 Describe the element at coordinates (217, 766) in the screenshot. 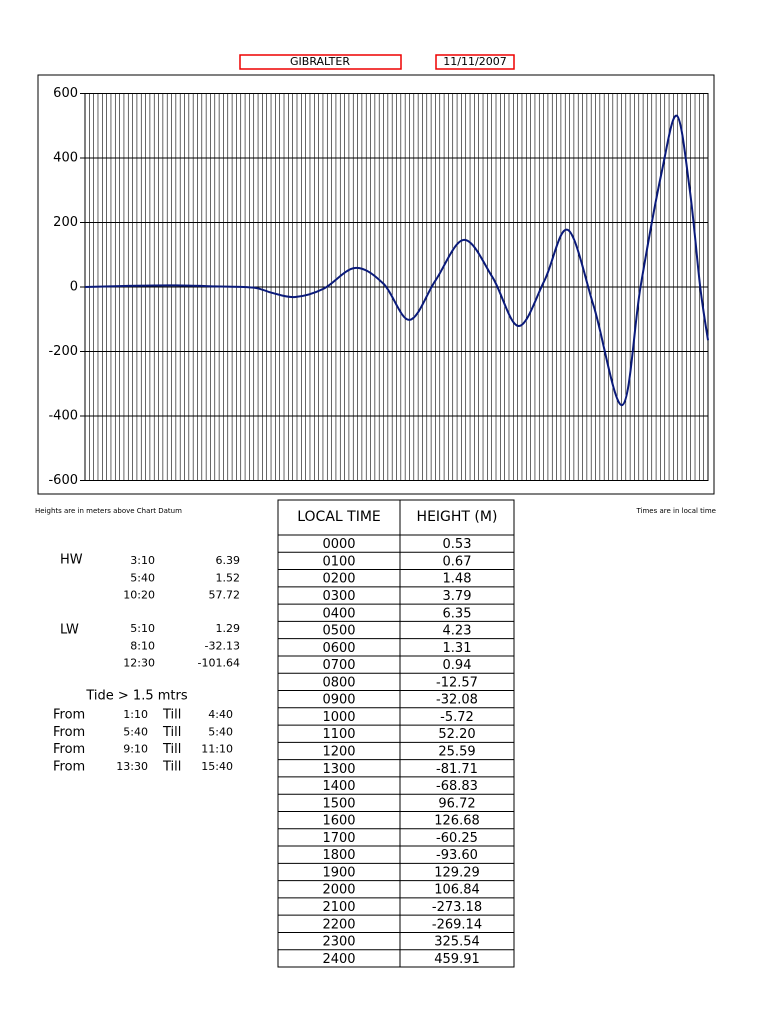

I see `till-time: 15:40` at that location.